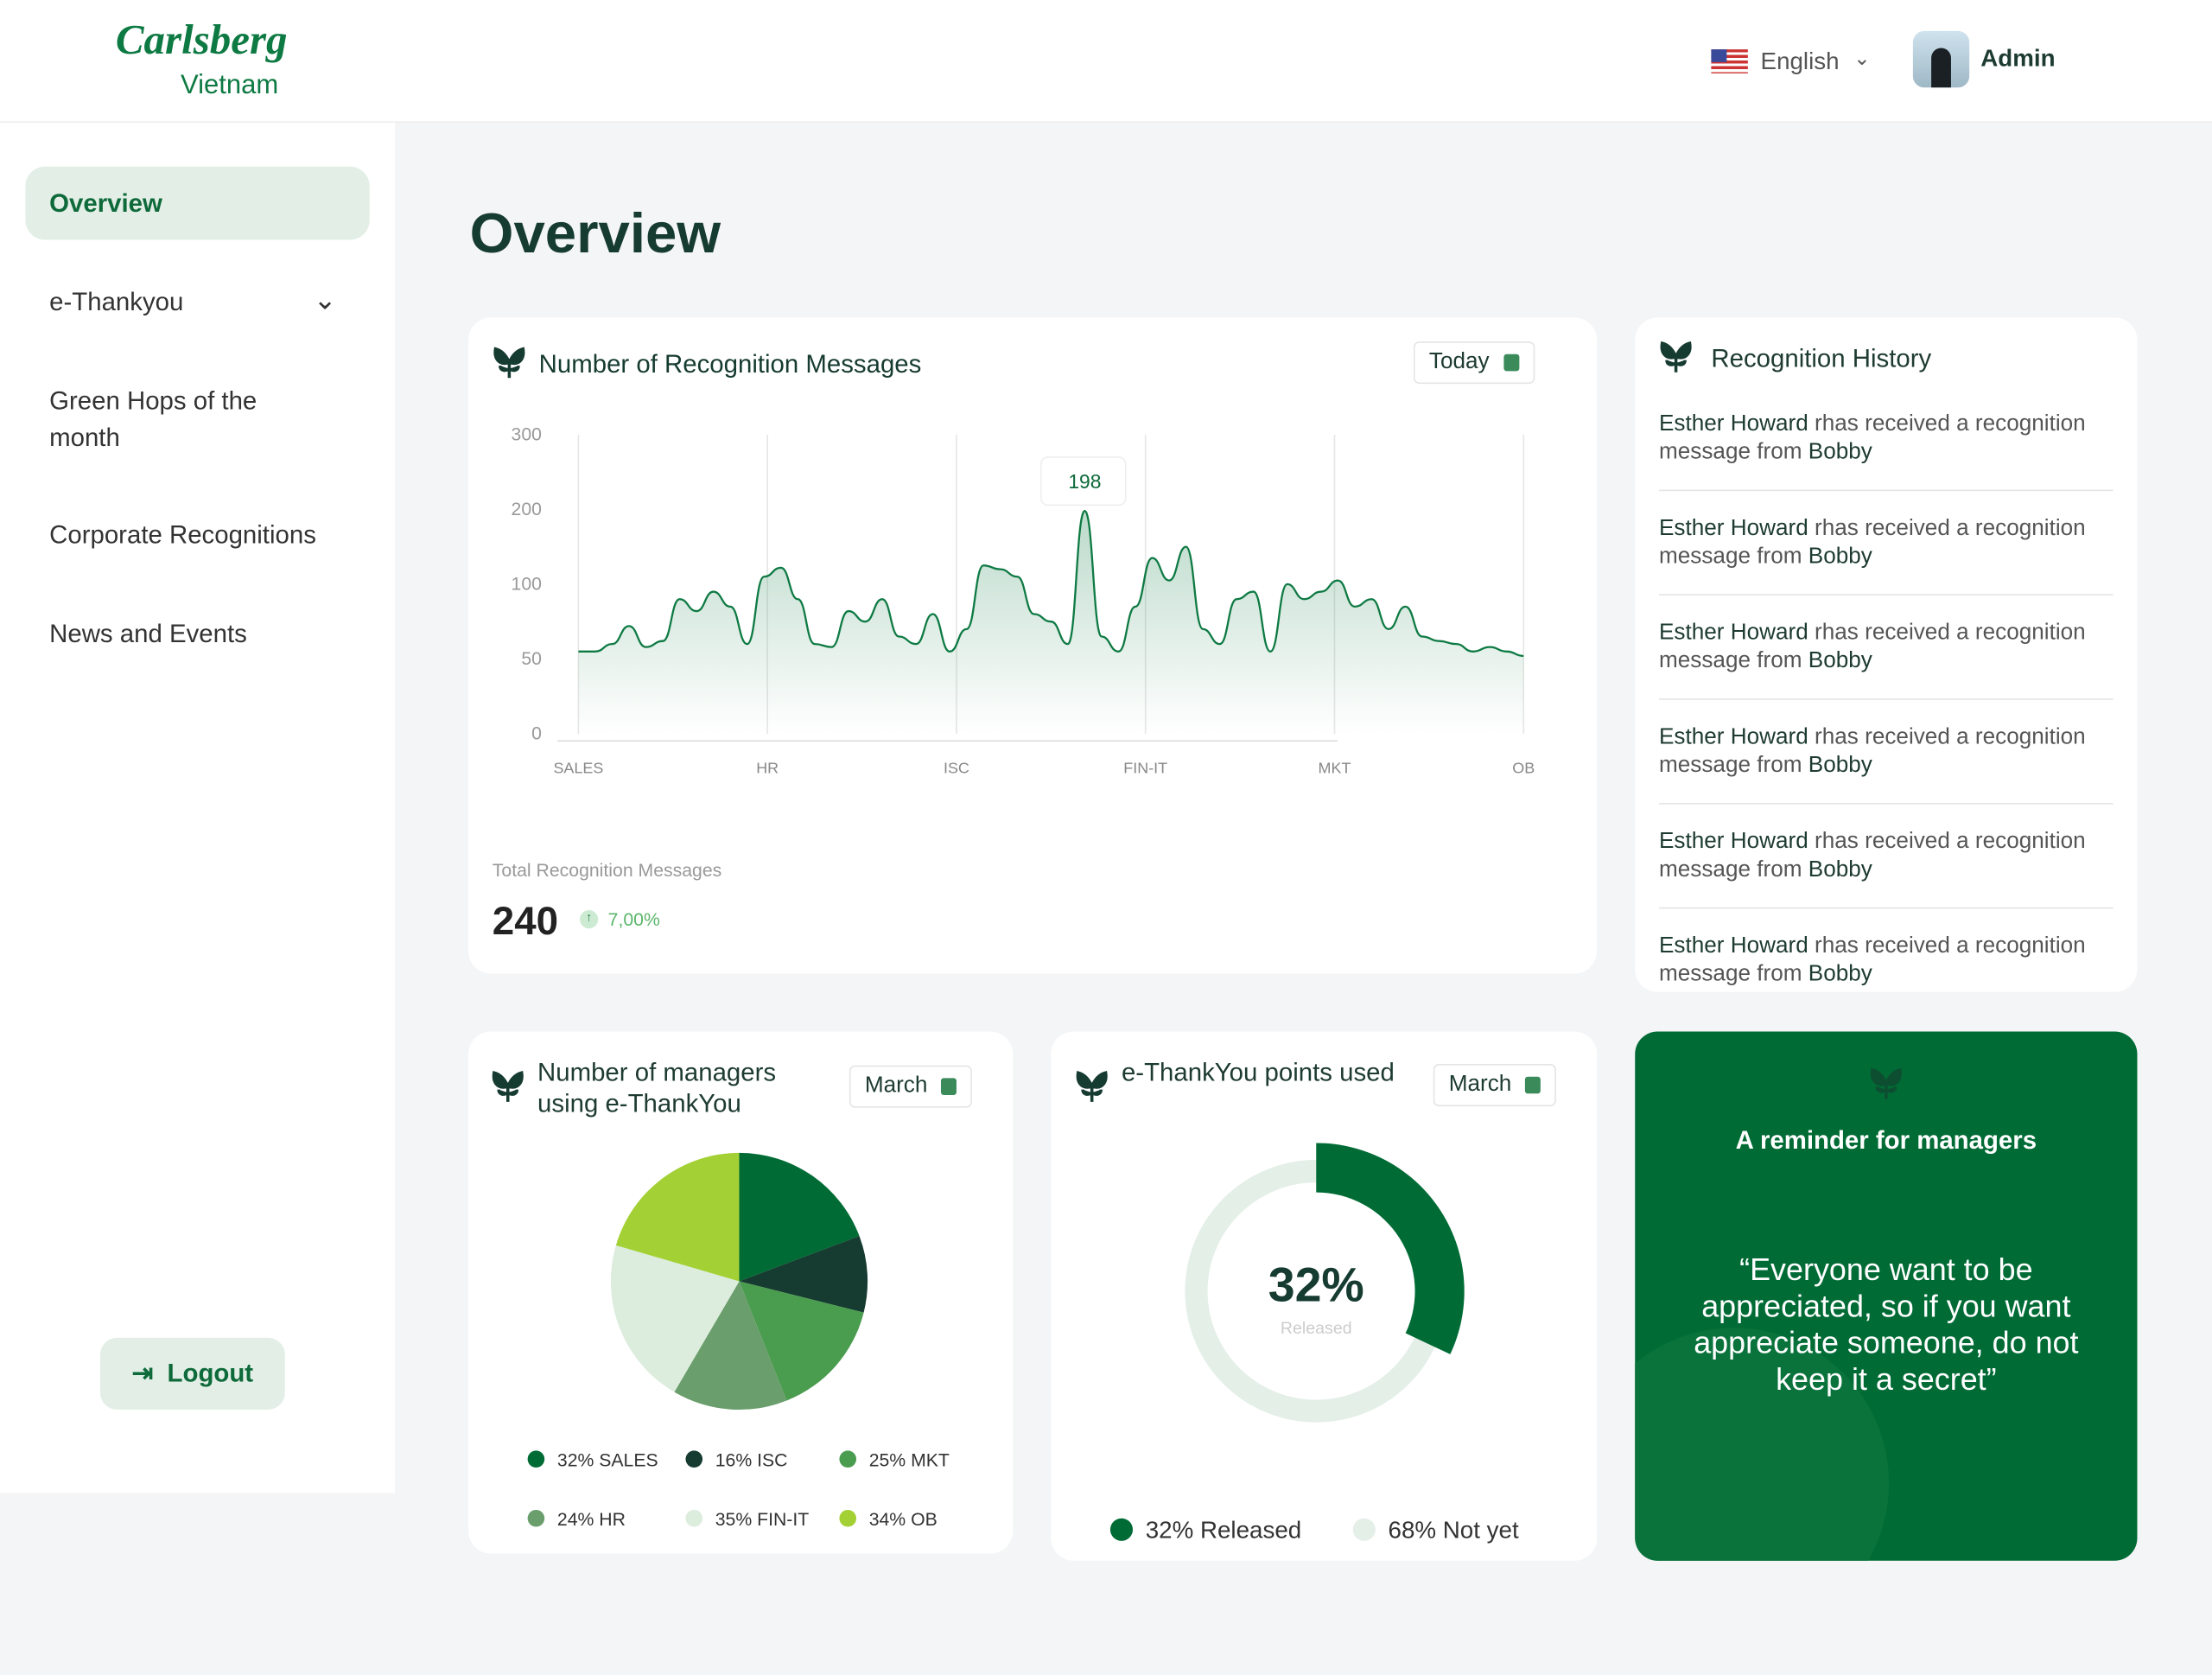 Image resolution: width=2212 pixels, height=1675 pixels. I want to click on x-tick-label: HR, so click(767, 768).